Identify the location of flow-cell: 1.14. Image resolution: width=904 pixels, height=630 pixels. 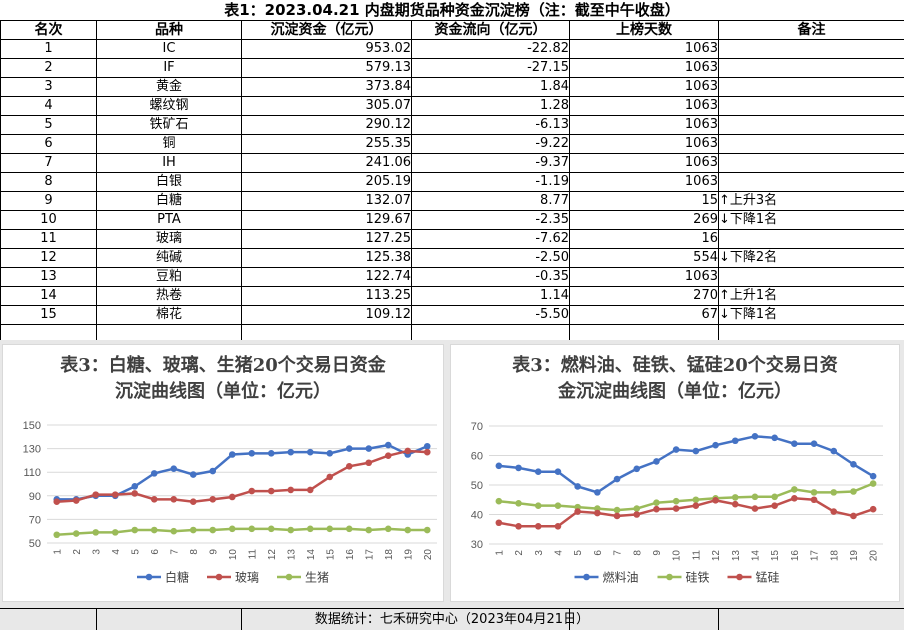
(491, 296).